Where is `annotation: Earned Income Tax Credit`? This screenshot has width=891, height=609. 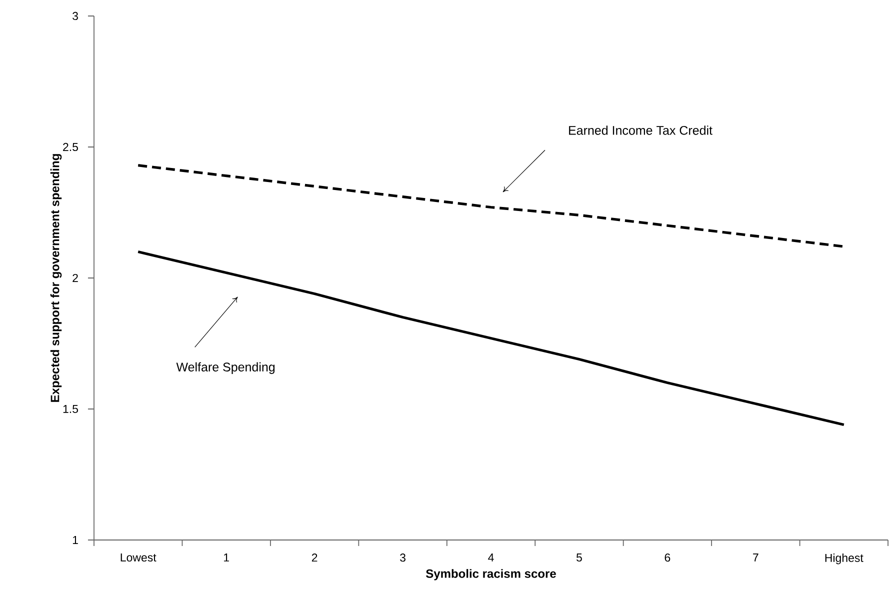
annotation: Earned Income Tax Credit is located at coordinates (640, 130).